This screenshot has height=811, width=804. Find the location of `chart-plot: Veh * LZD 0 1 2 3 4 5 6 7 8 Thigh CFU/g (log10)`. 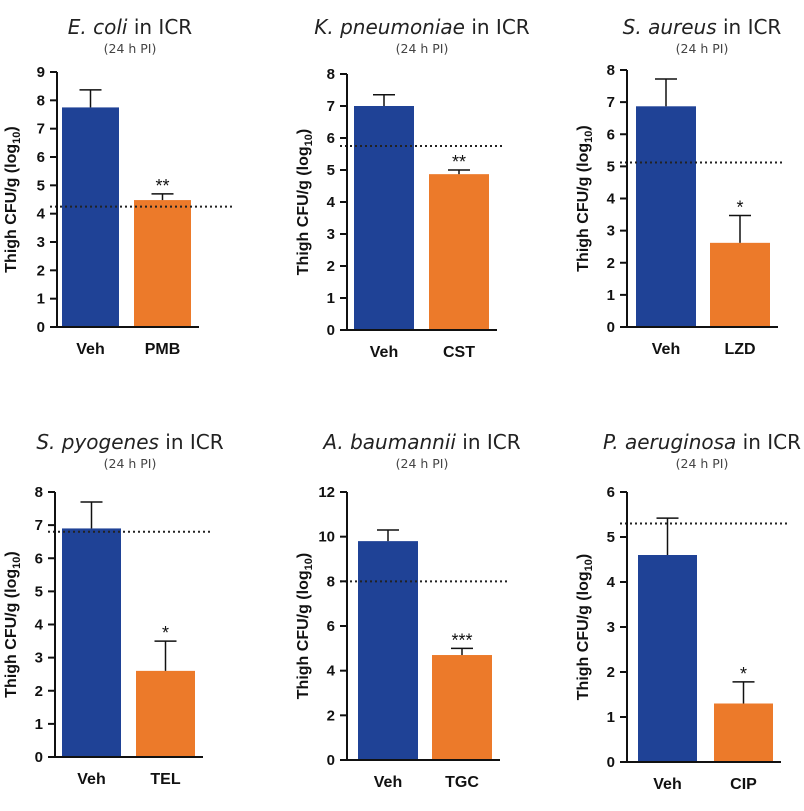

chart-plot: Veh * LZD 0 1 2 3 4 5 6 7 8 Thigh CFU/g (log10) is located at coordinates (679, 210).